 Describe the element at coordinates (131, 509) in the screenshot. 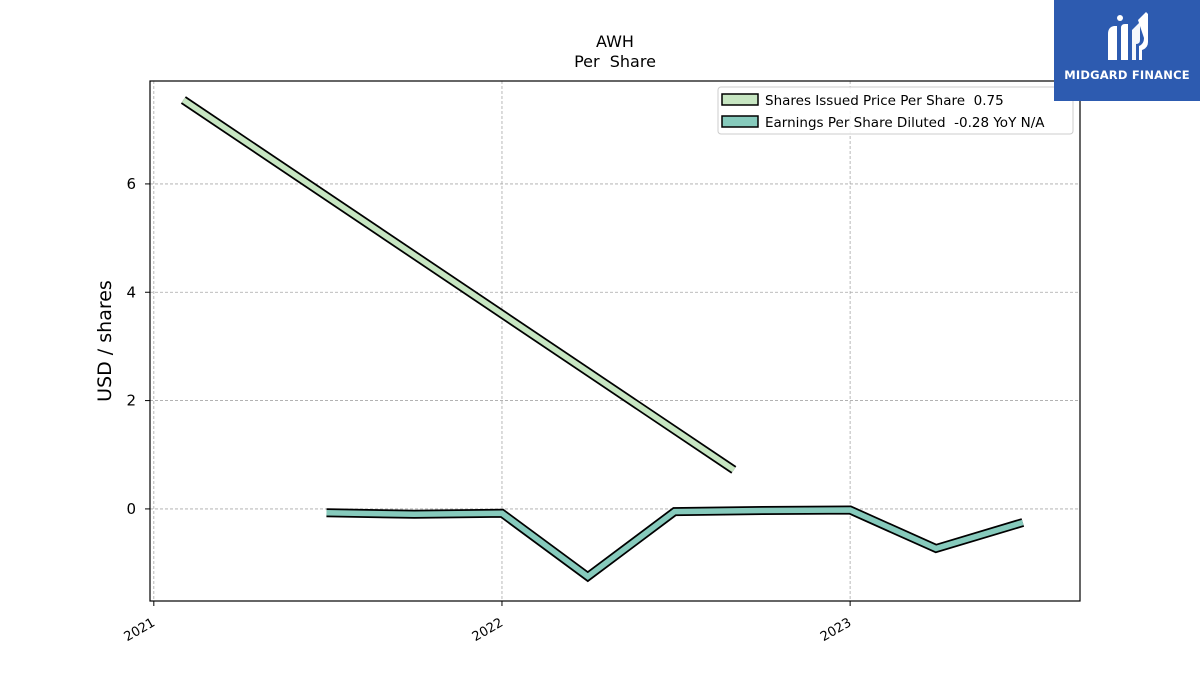

I see `y-tick-label: 0` at that location.